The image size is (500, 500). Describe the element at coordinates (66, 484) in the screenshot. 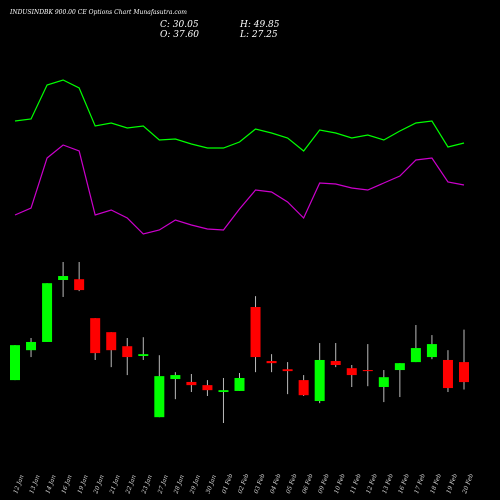

I see `x-tick-label: 16 Jan` at that location.